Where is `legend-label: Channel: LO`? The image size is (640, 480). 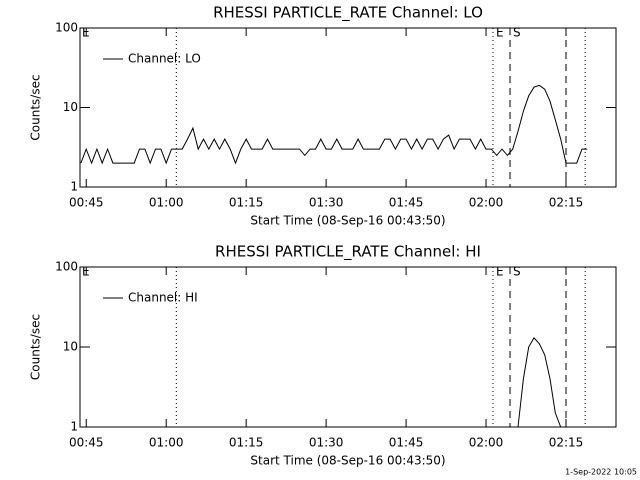
legend-label: Channel: LO is located at coordinates (164, 59).